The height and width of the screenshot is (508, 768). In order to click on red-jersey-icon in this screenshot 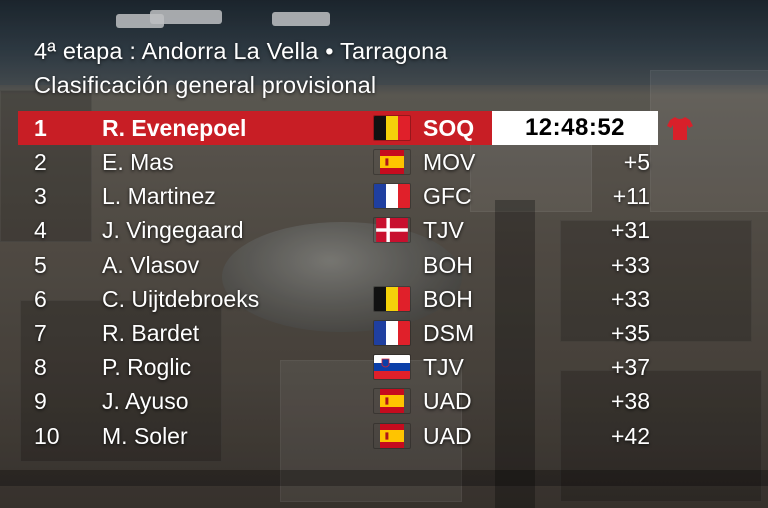, I will do `click(680, 128)`.